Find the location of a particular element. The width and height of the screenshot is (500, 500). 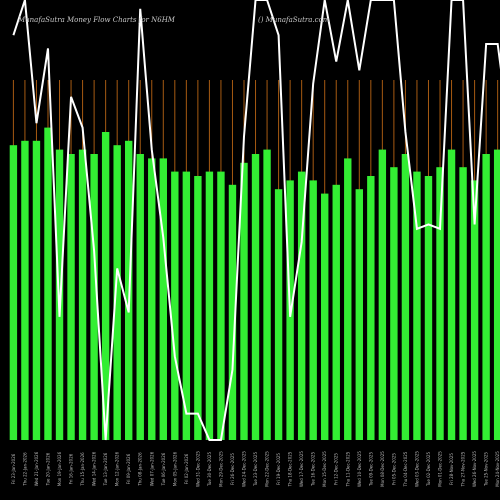

x-tick-label: Fri 05-Dec-2025 is located at coordinates (393, 469).